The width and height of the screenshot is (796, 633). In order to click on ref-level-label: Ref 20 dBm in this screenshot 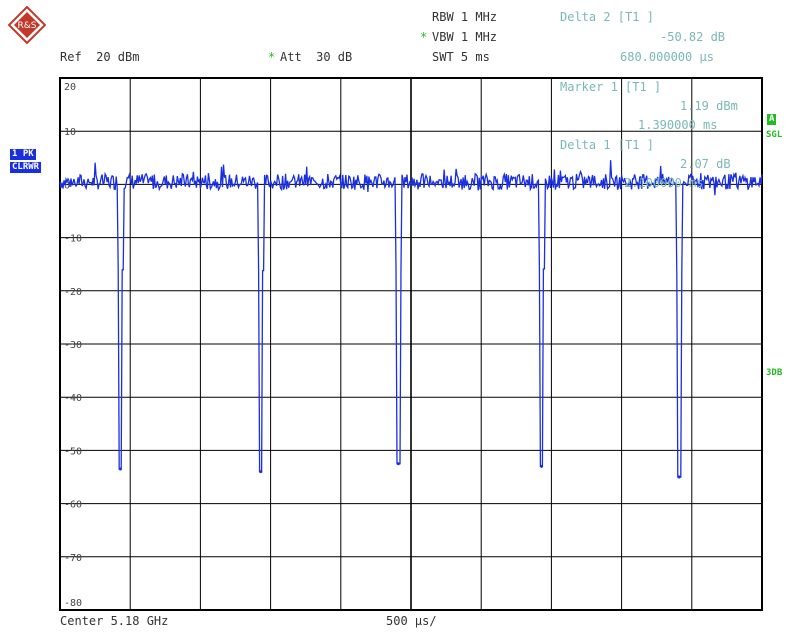, I will do `click(100, 57)`.